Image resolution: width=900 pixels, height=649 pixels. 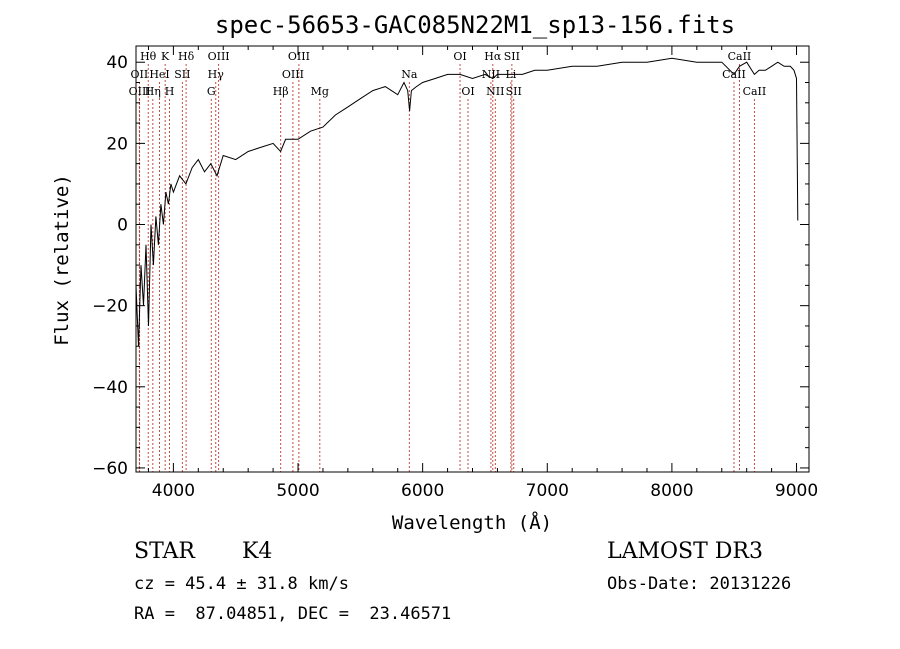 I want to click on x-tick-label: 7000, so click(x=547, y=491).